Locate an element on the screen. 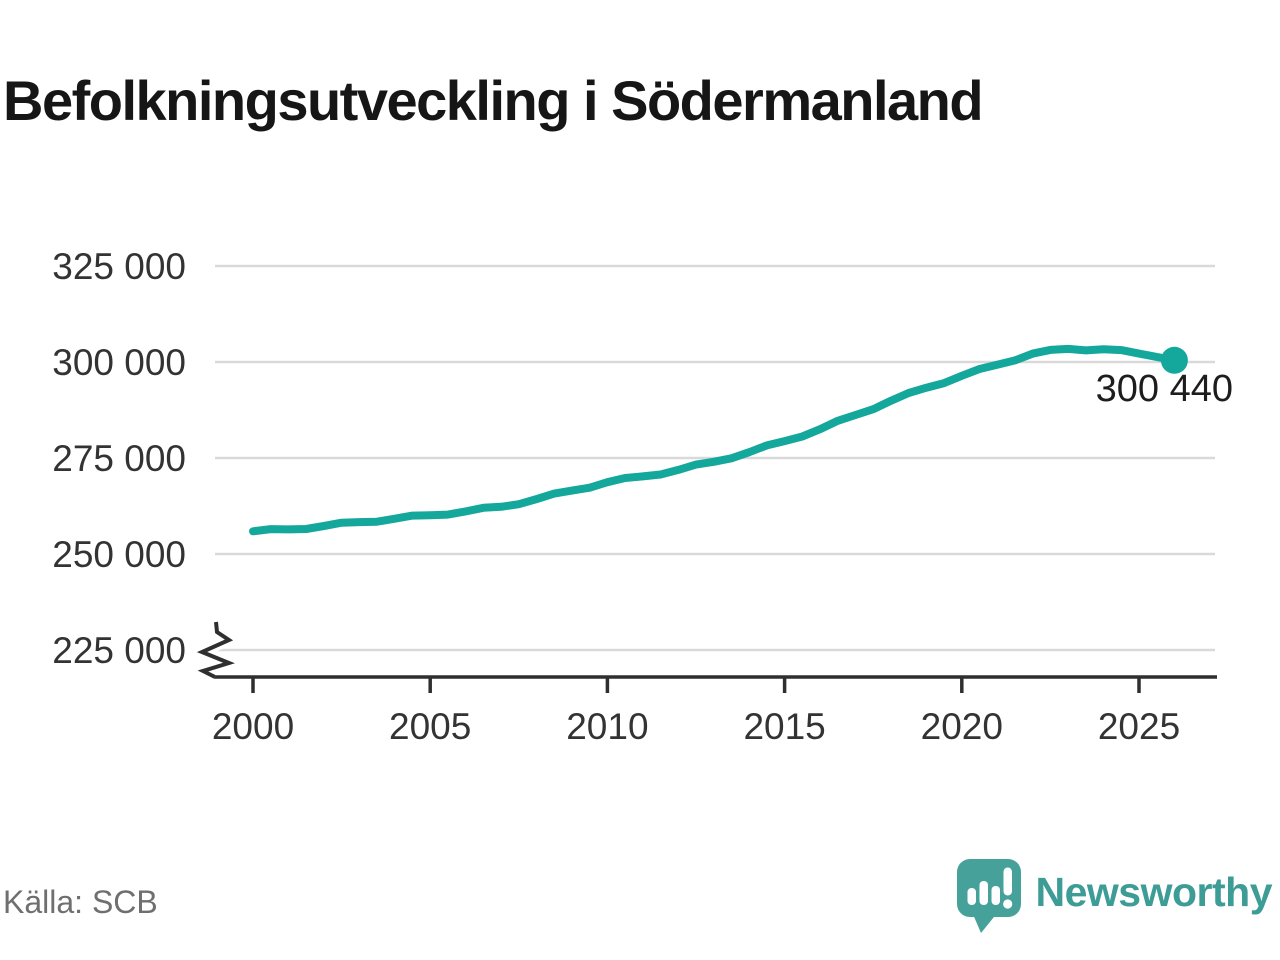 The height and width of the screenshot is (960, 1280). y-tick-label: 275 000 is located at coordinates (119, 458).